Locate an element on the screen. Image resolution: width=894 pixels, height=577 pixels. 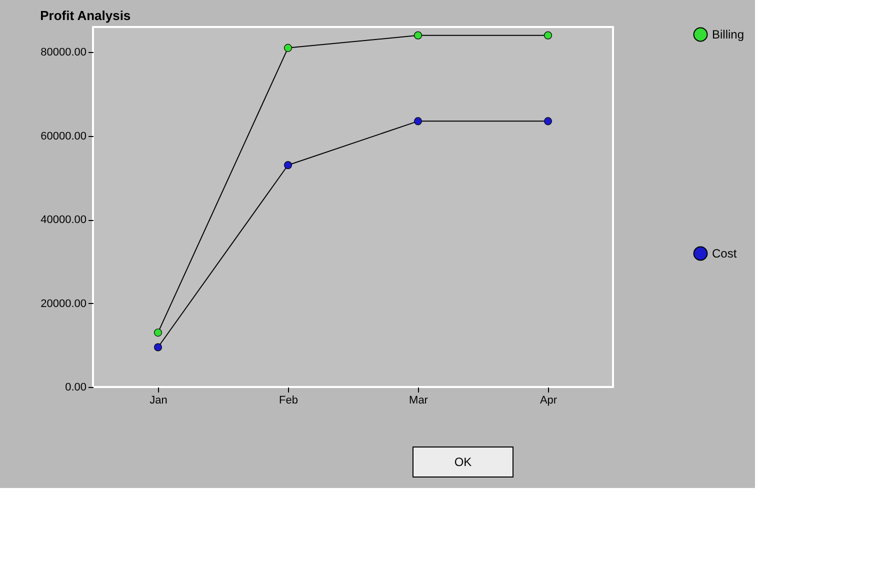
text: OK is located at coordinates (463, 462).